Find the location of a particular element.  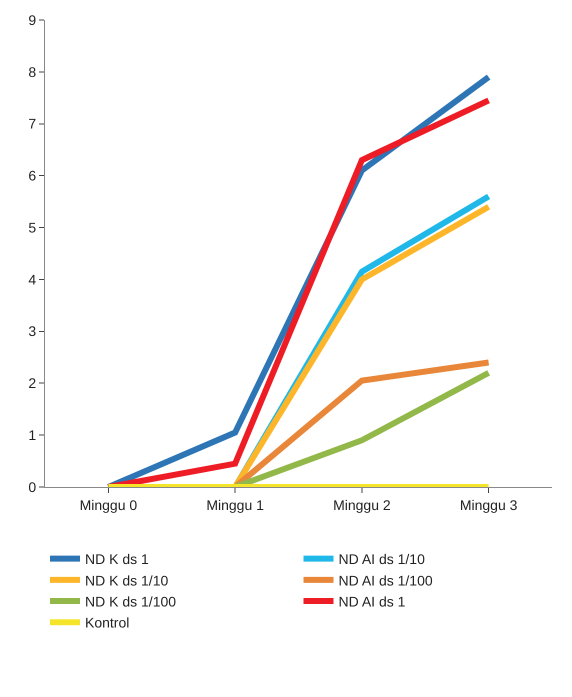

legend-label: ND AI ds 1/100 is located at coordinates (385, 580).